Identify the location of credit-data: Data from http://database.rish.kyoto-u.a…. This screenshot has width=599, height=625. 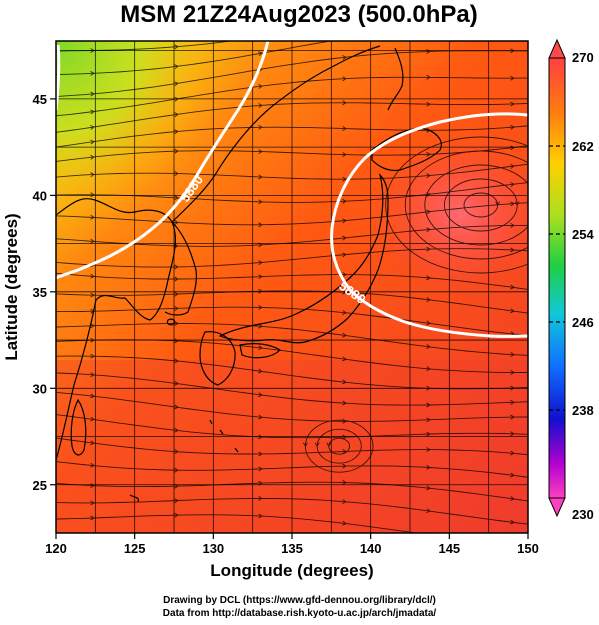
(299, 613).